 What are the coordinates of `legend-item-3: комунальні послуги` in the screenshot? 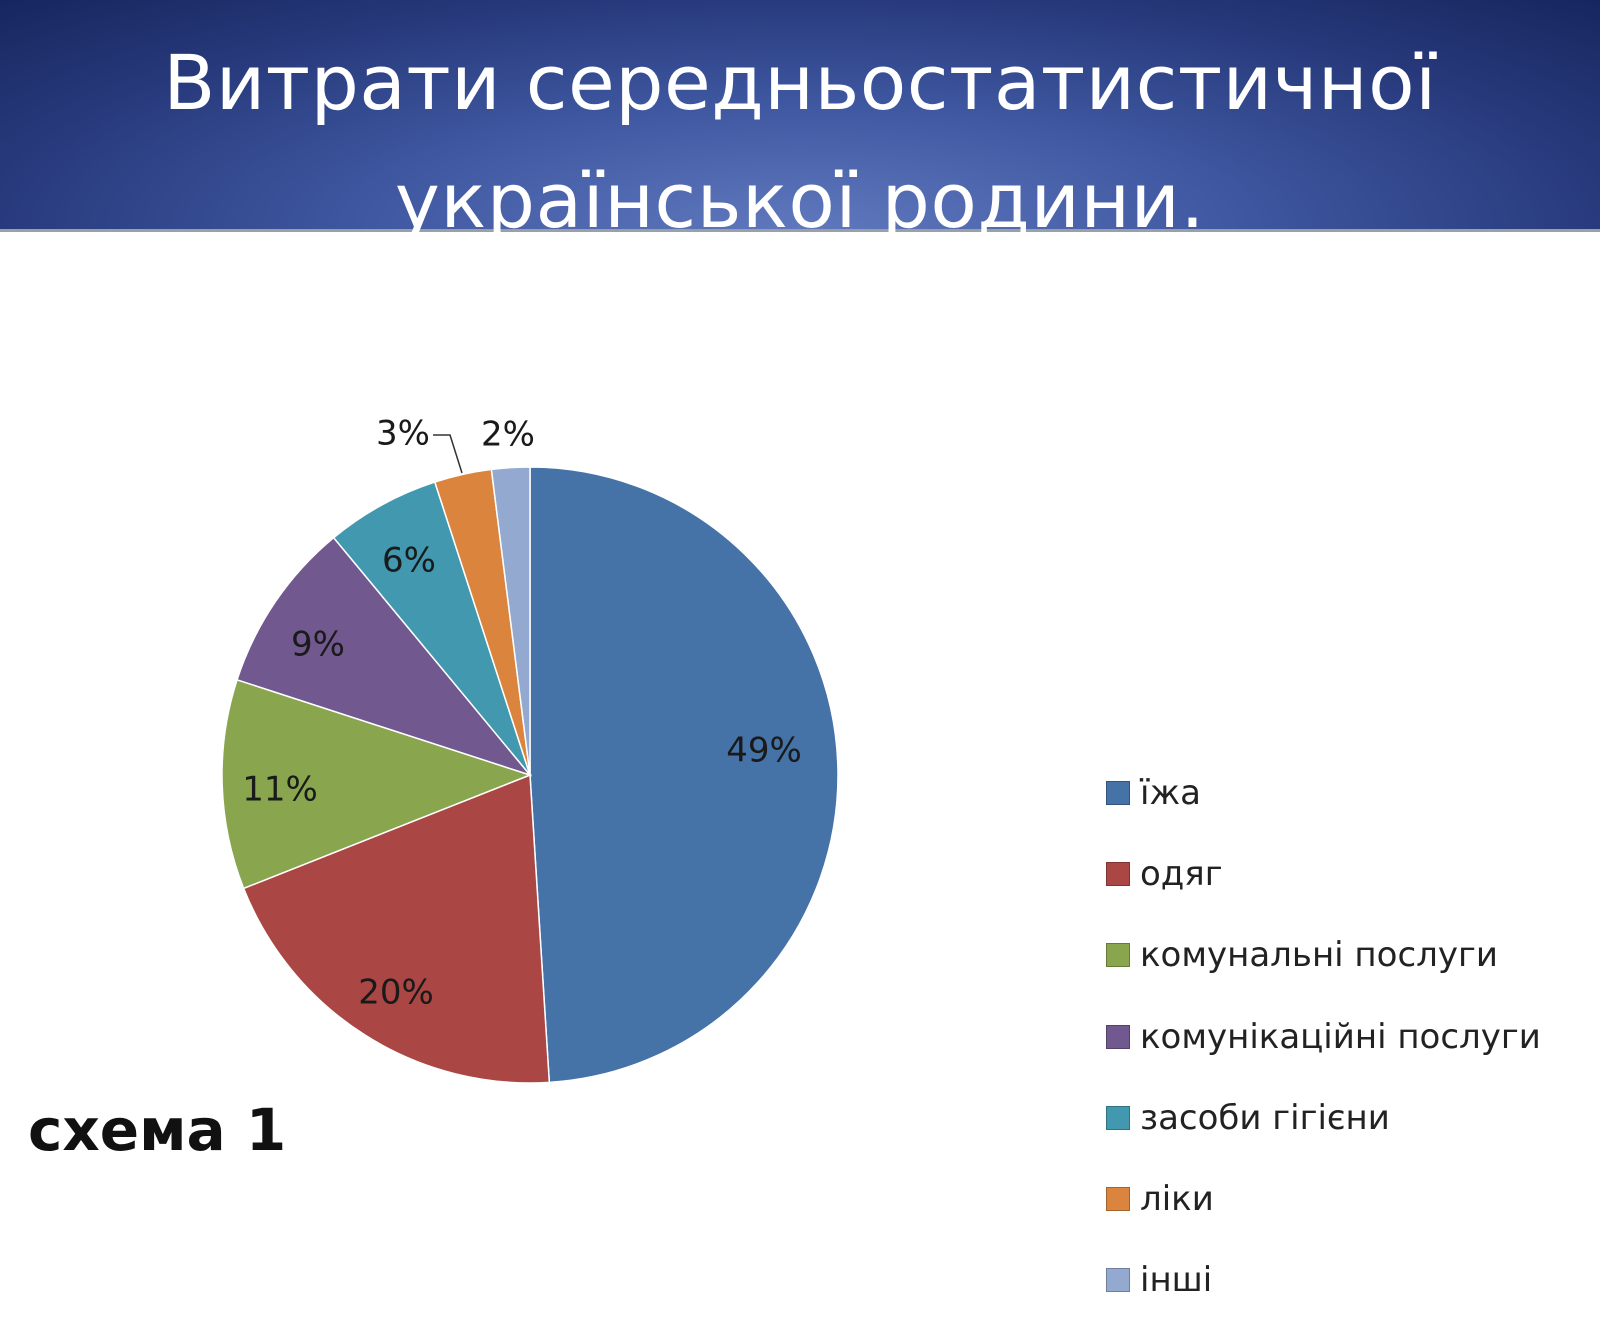 It's located at (1341, 955).